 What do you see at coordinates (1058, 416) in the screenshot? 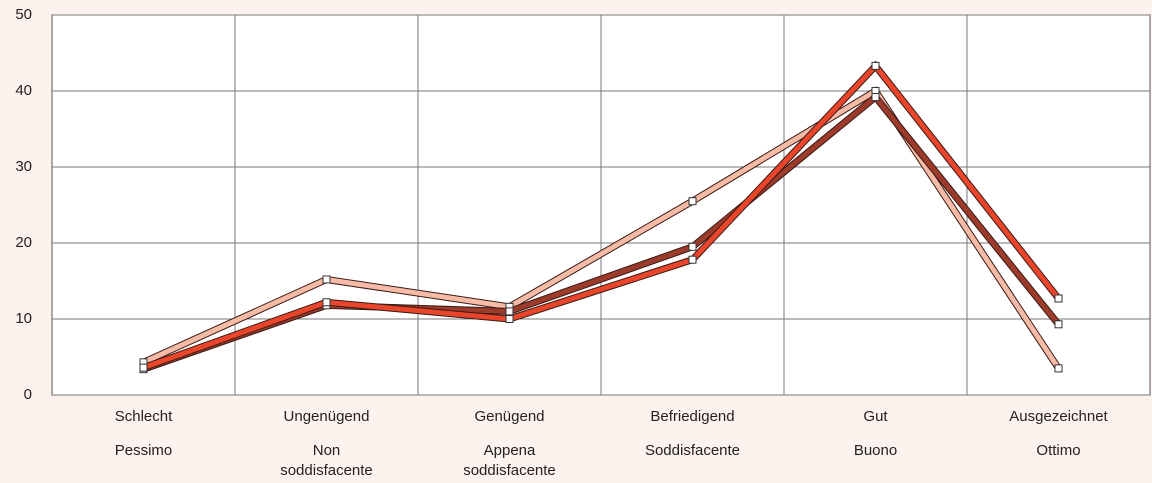
I see `x-tick-label: Ausgezeichnet` at bounding box center [1058, 416].